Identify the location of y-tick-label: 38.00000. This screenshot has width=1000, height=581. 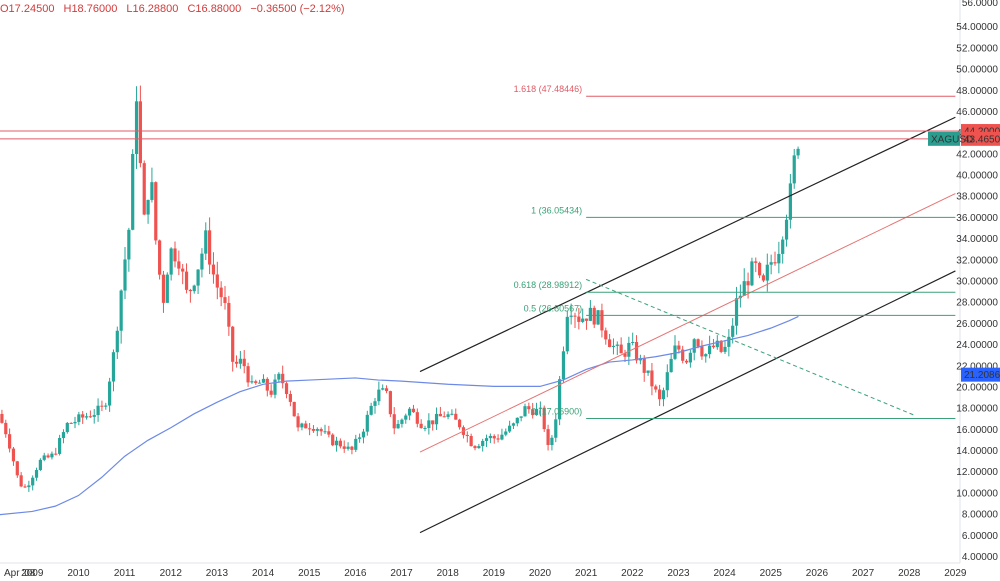
(977, 197).